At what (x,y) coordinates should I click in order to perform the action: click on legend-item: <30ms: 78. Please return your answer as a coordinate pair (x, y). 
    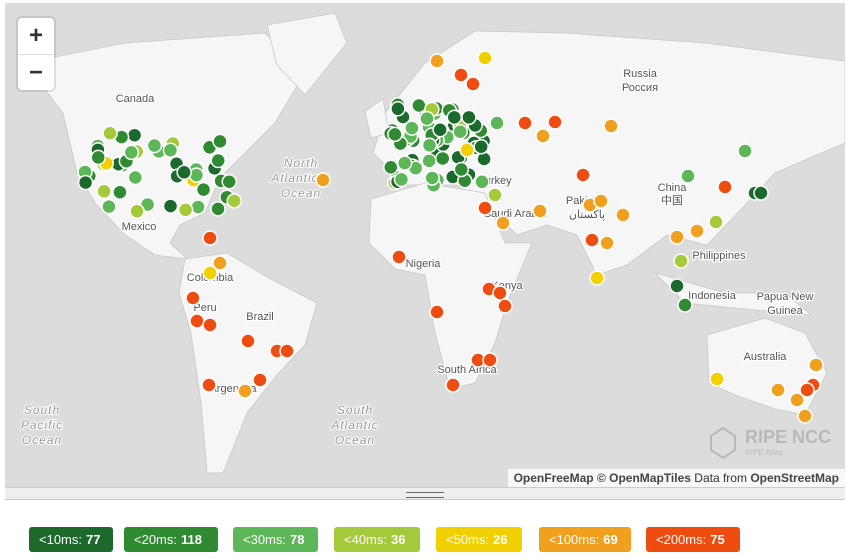
    Looking at the image, I should click on (275, 539).